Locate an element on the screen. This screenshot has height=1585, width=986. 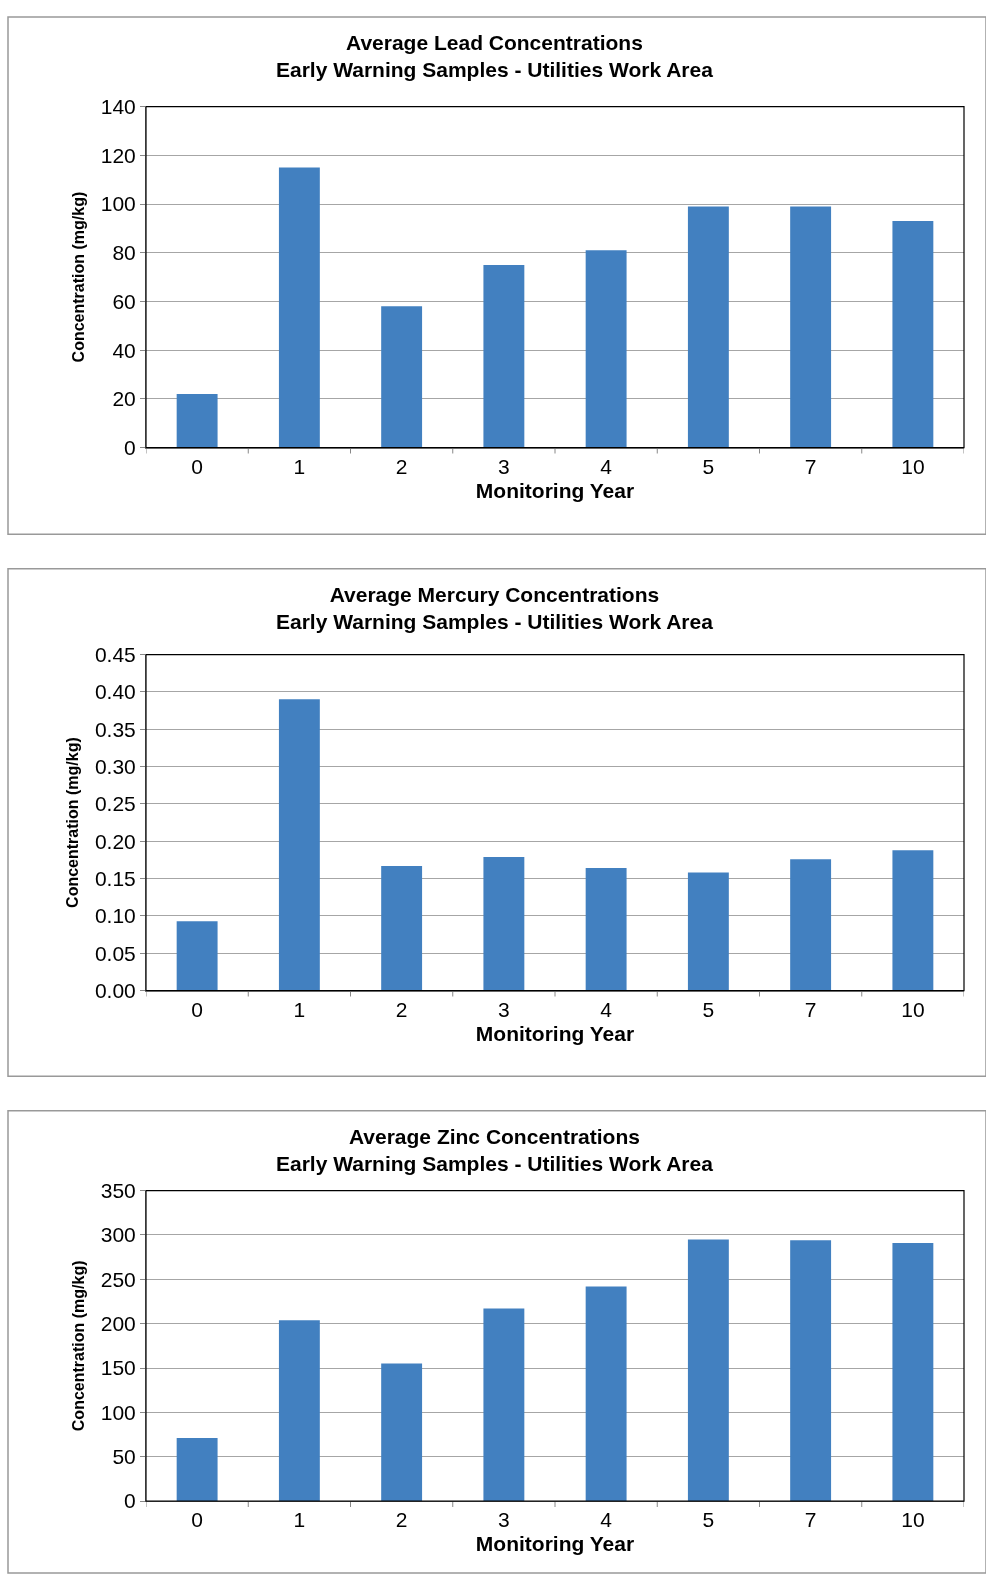
y-tick-label: 300 is located at coordinates (118, 1235).